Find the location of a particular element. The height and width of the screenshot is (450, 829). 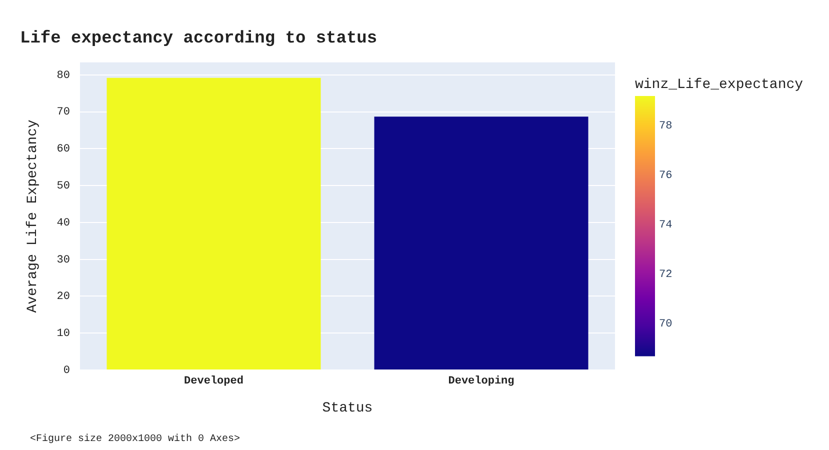

color-bar-label: 76 is located at coordinates (665, 176).